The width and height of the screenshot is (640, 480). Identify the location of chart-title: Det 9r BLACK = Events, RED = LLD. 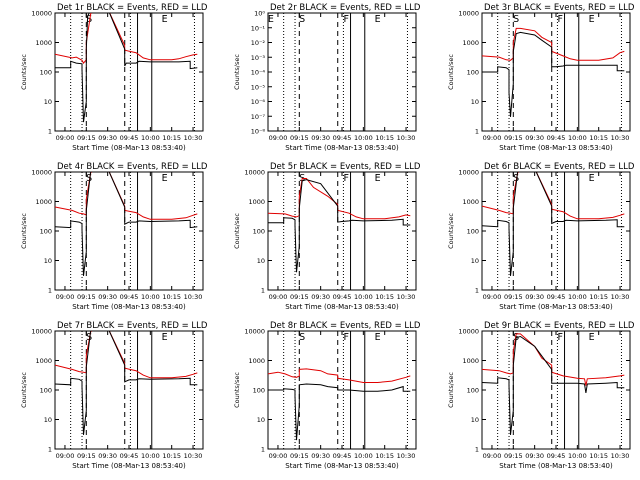
(559, 326).